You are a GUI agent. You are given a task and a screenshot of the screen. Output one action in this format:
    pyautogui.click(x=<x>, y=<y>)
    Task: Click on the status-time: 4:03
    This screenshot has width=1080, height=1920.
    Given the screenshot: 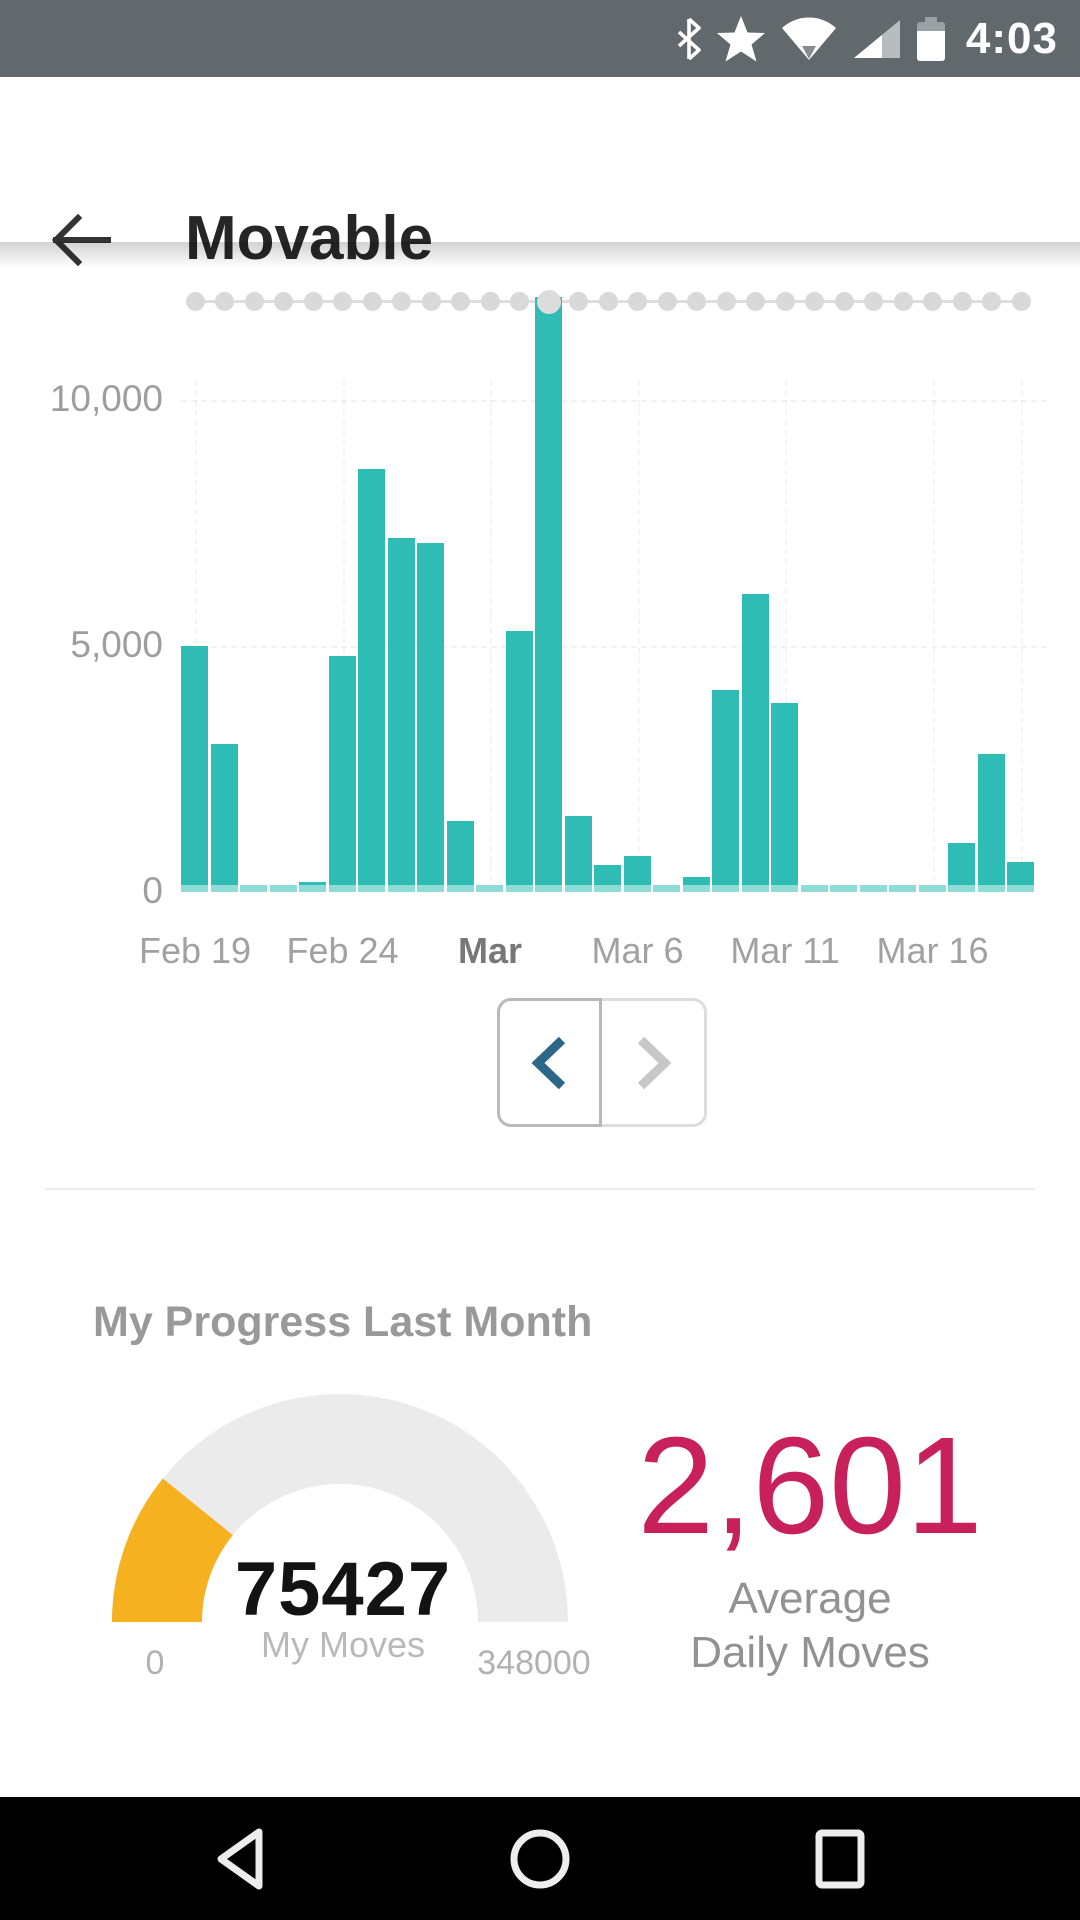 What is the action you would take?
    pyautogui.click(x=1011, y=38)
    